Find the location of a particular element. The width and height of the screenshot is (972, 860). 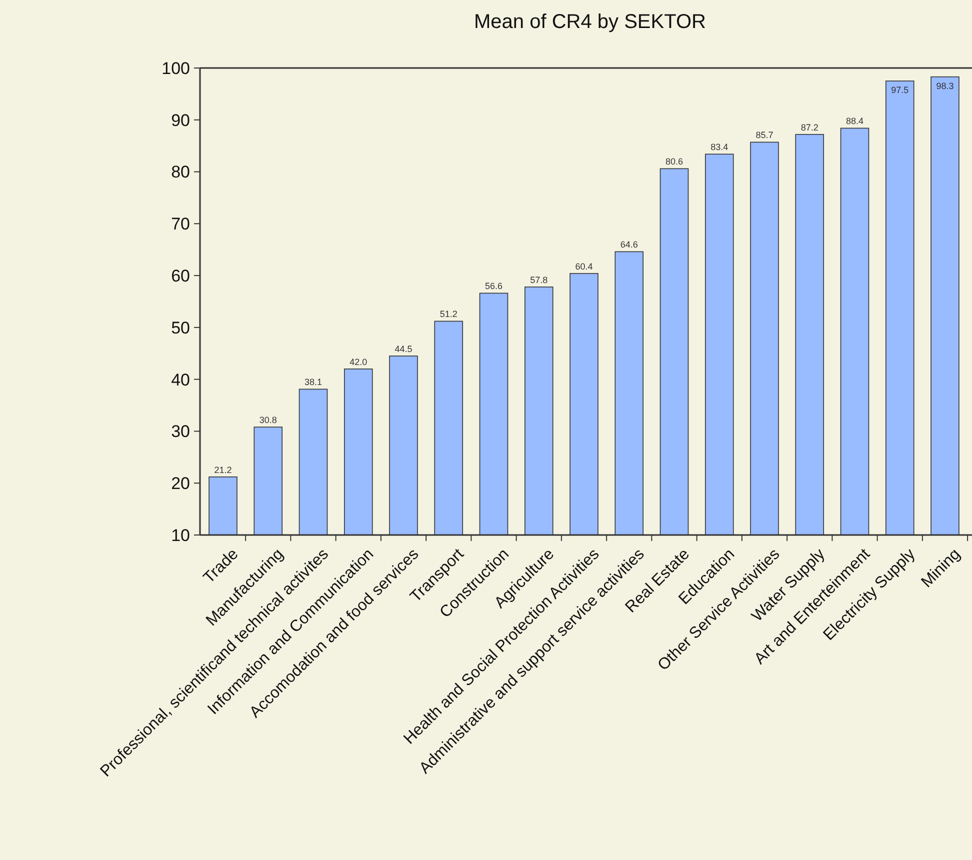

data-label: 80.6 is located at coordinates (674, 161).